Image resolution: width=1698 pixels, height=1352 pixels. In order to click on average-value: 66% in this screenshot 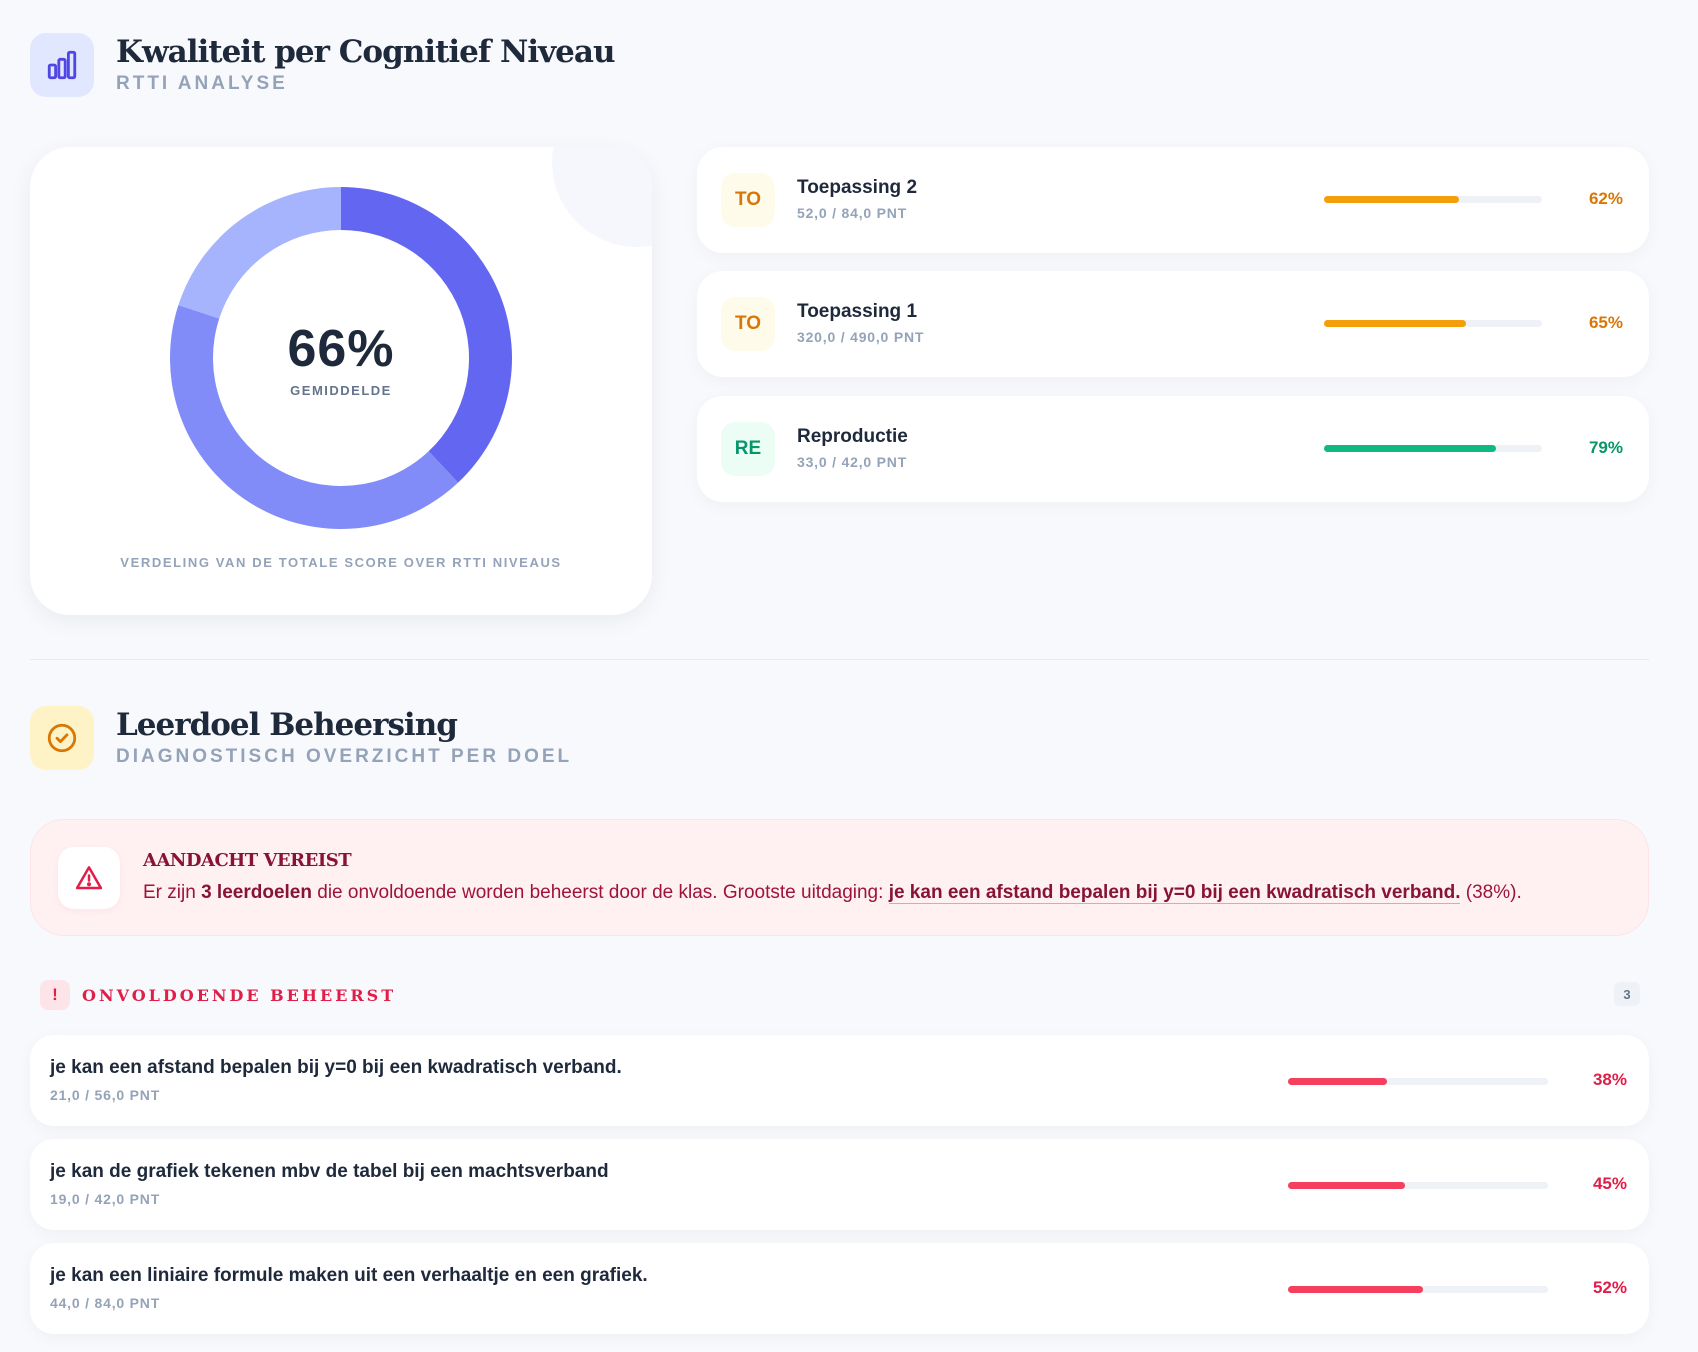, I will do `click(341, 348)`.